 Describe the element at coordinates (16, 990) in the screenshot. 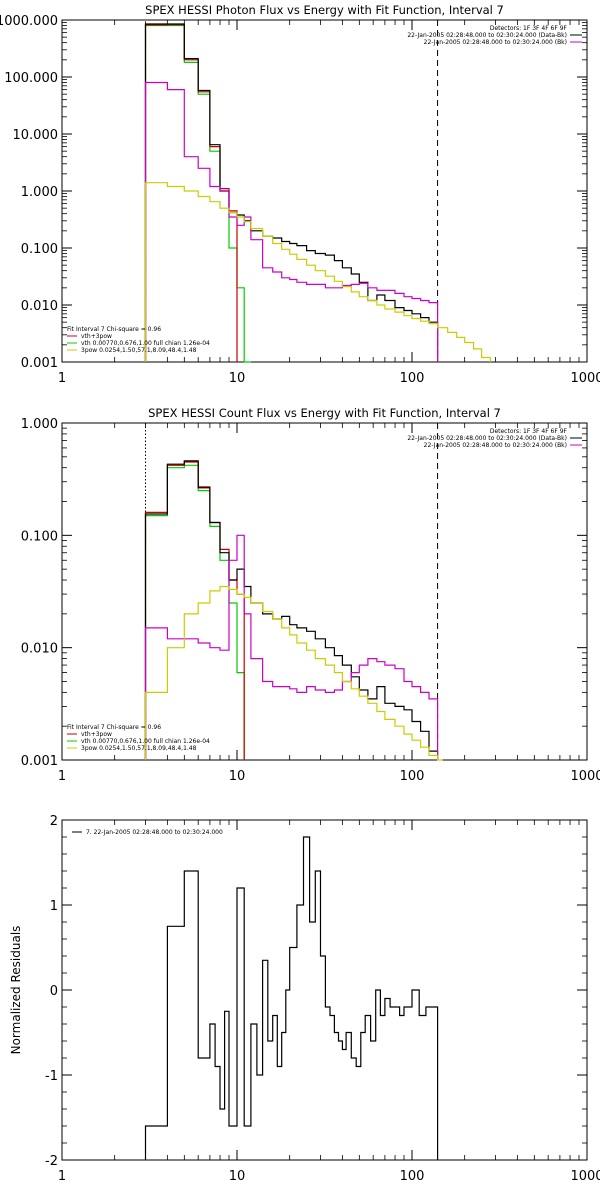

I see `y-axis-title: Normalized Residuals` at that location.